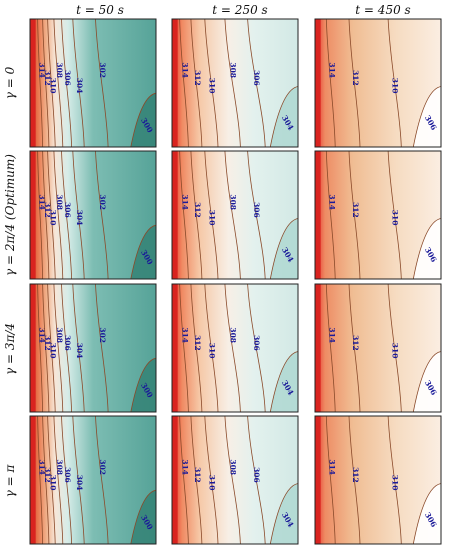 Image resolution: width=455 pixels, height=550 pixels. I want to click on row-title: γ = 2π/4 (Optimum), so click(10, 215).